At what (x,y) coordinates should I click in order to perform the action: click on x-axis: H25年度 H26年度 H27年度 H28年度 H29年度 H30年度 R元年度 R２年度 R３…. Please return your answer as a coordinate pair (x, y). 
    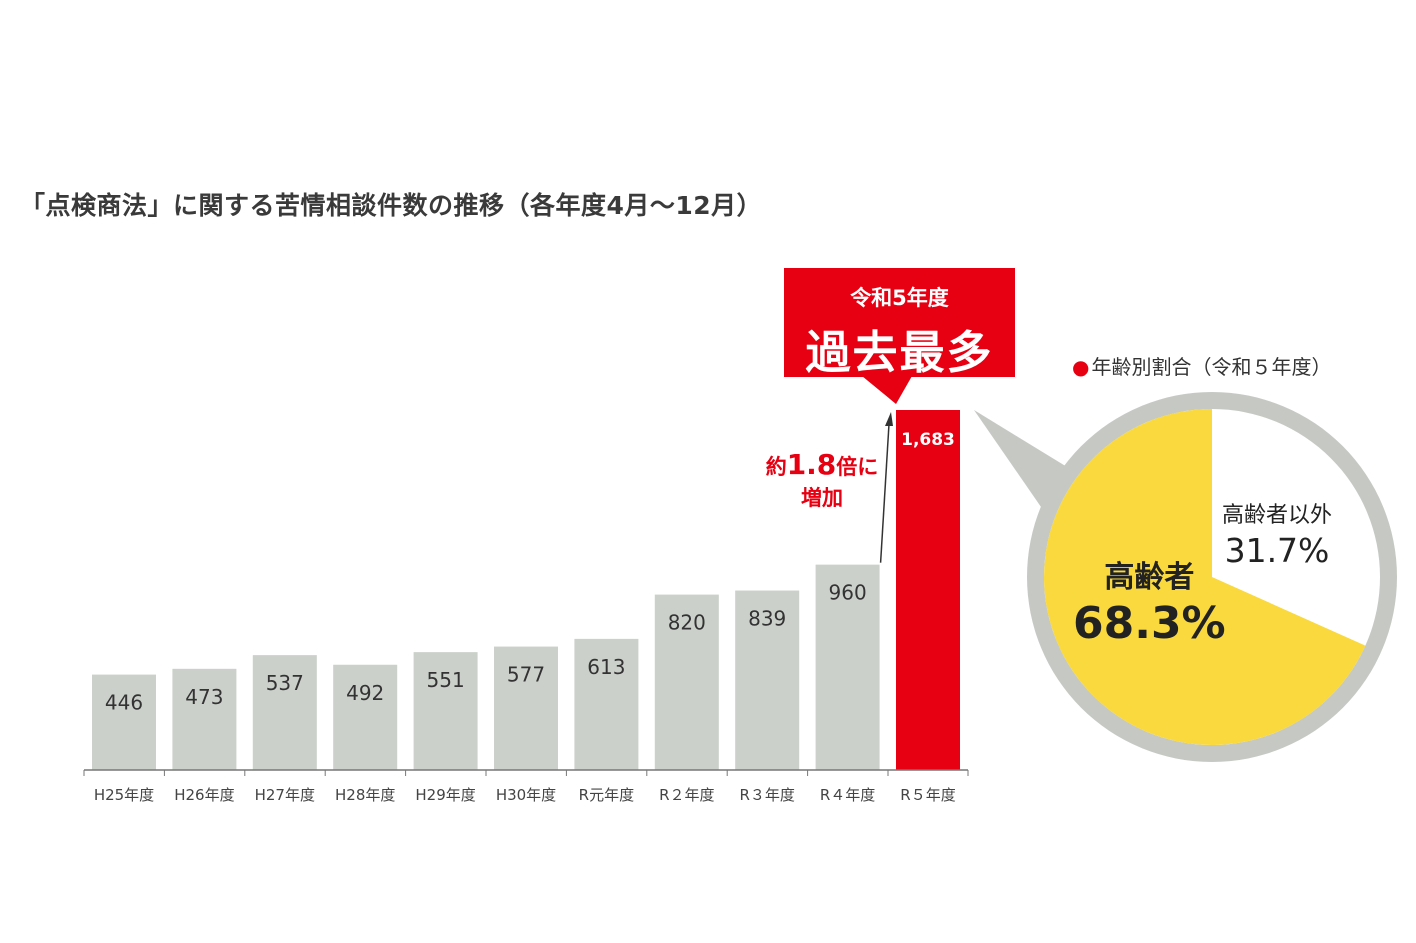
    Looking at the image, I should click on (526, 786).